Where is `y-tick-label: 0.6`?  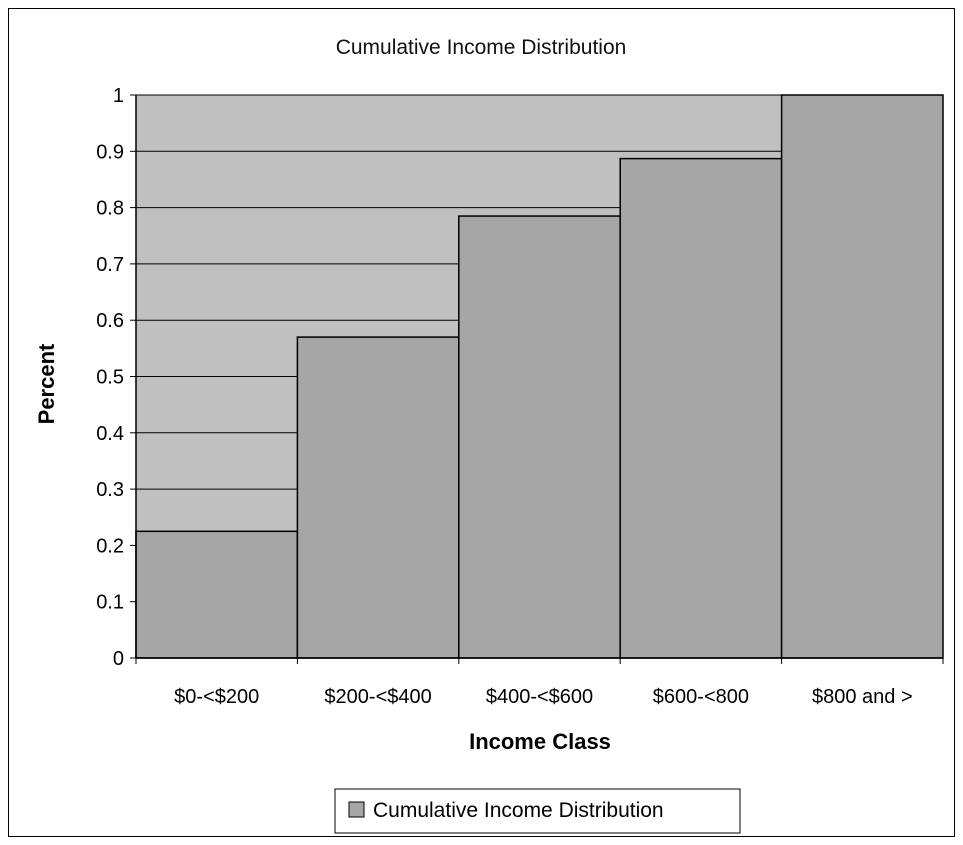
y-tick-label: 0.6 is located at coordinates (110, 321).